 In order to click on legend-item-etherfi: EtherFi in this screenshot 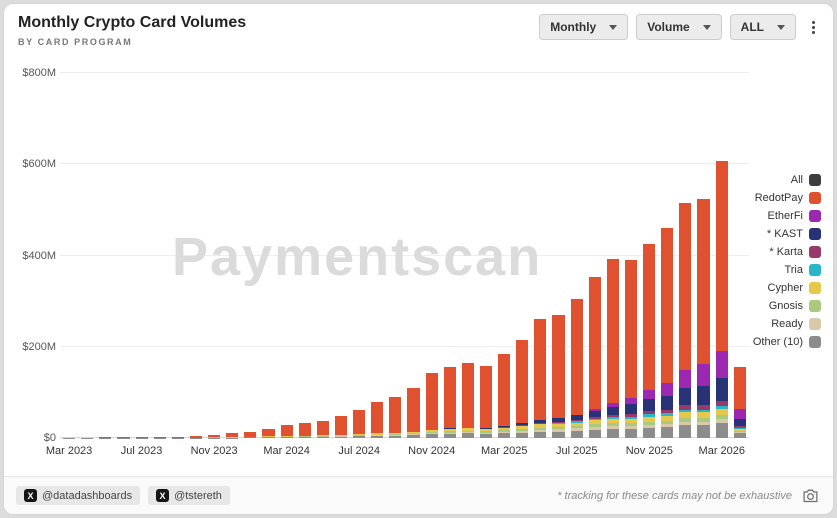, I will do `click(794, 216)`.